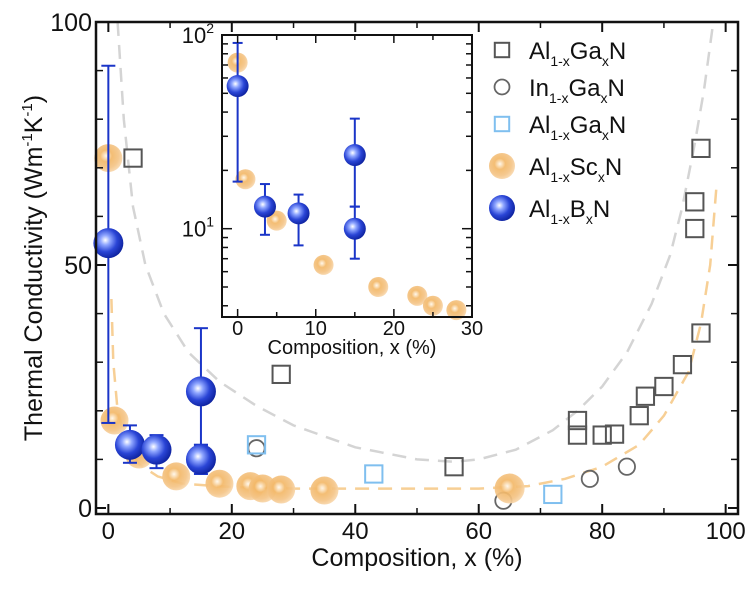  I want to click on y-axis-title-sup1: -1, so click(27, 139).